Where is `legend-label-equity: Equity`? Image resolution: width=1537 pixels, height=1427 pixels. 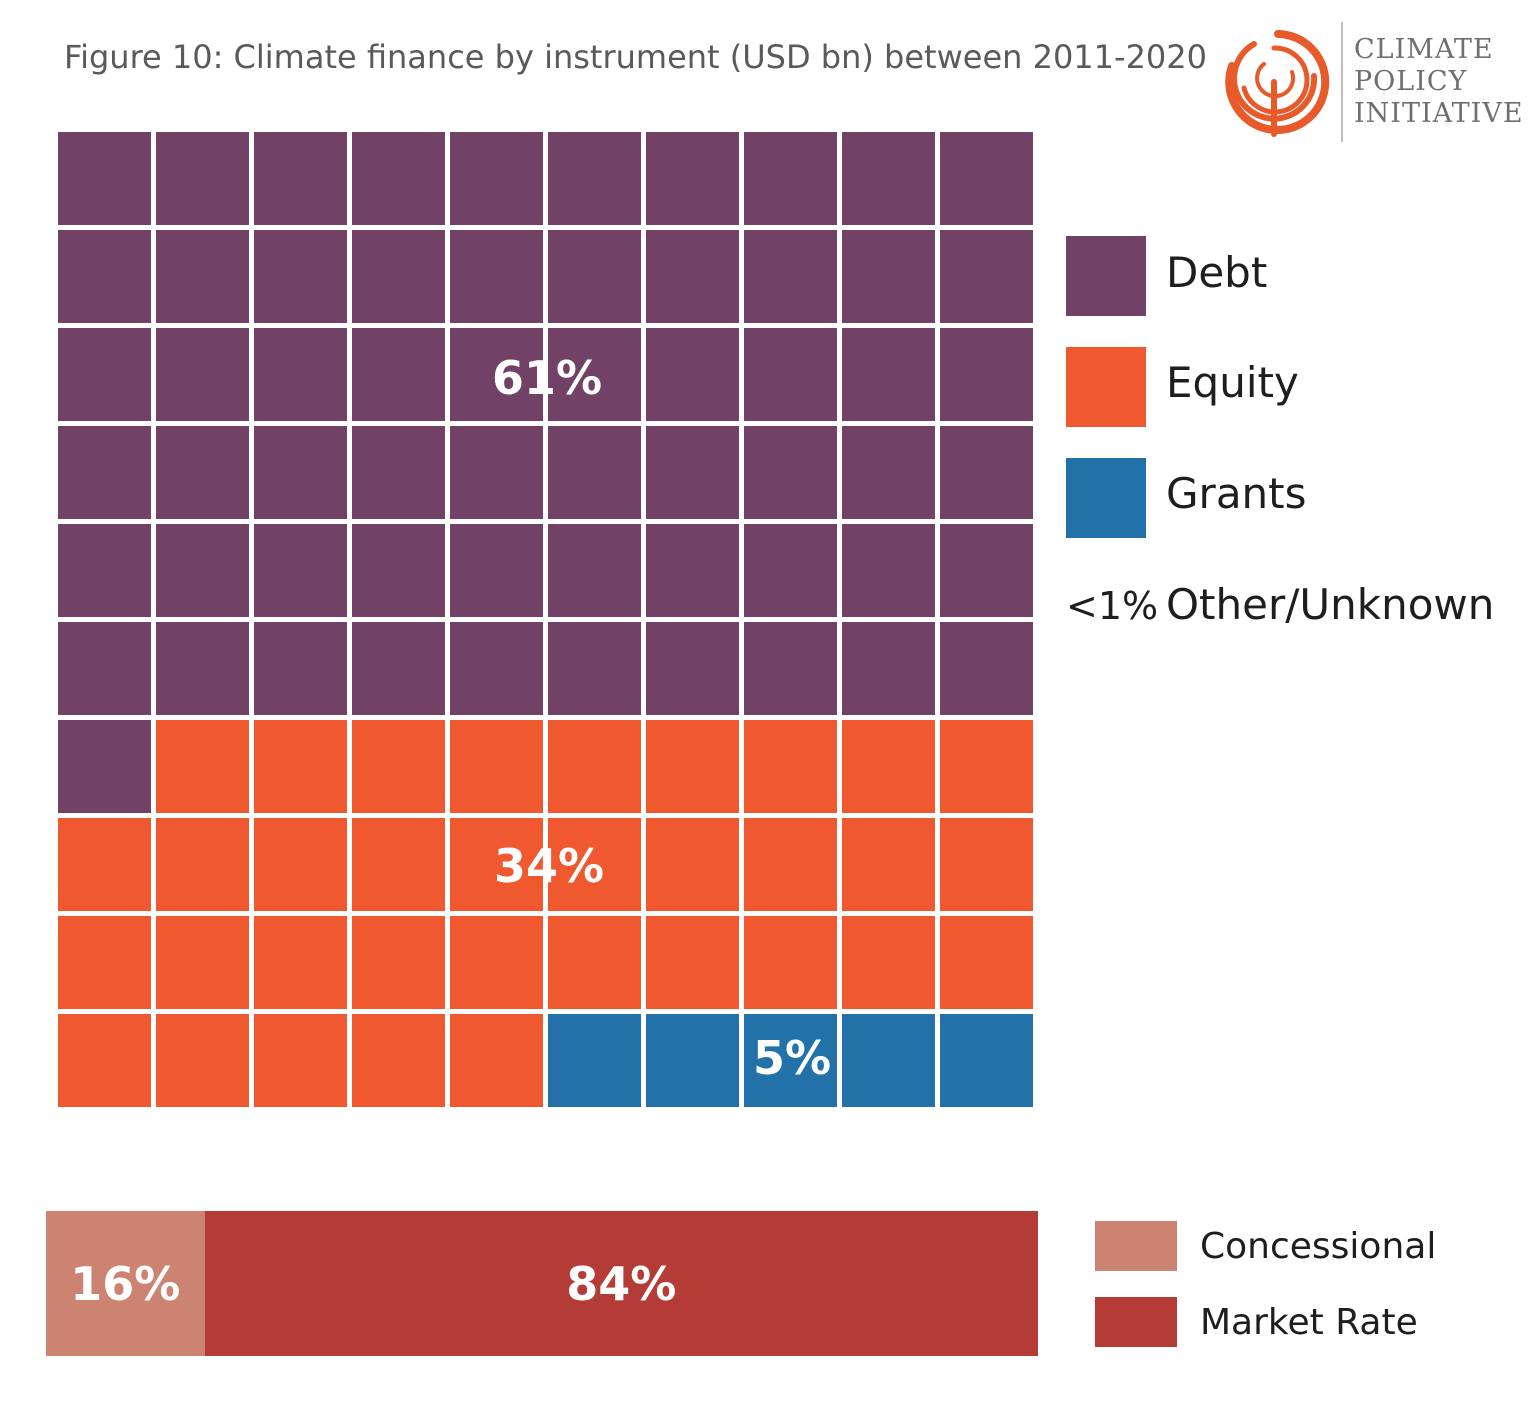 legend-label-equity: Equity is located at coordinates (1232, 382).